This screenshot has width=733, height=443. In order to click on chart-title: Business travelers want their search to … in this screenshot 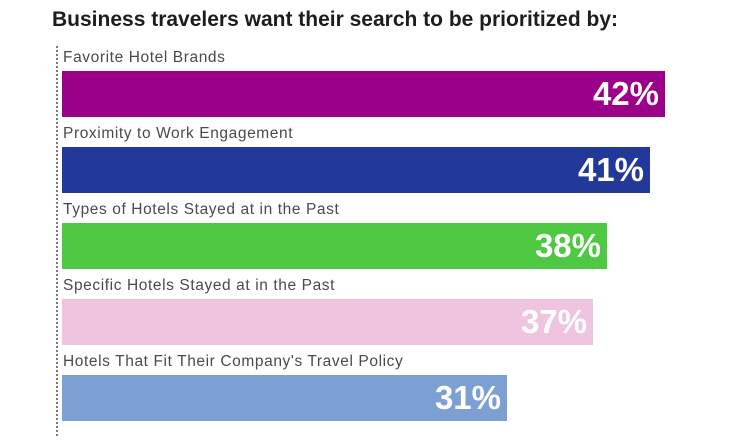, I will do `click(335, 19)`.